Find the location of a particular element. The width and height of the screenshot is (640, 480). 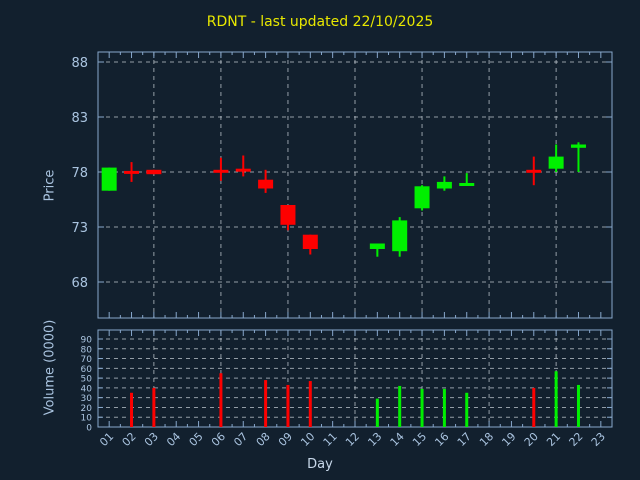

price-tick-68: 68 is located at coordinates (79, 283).